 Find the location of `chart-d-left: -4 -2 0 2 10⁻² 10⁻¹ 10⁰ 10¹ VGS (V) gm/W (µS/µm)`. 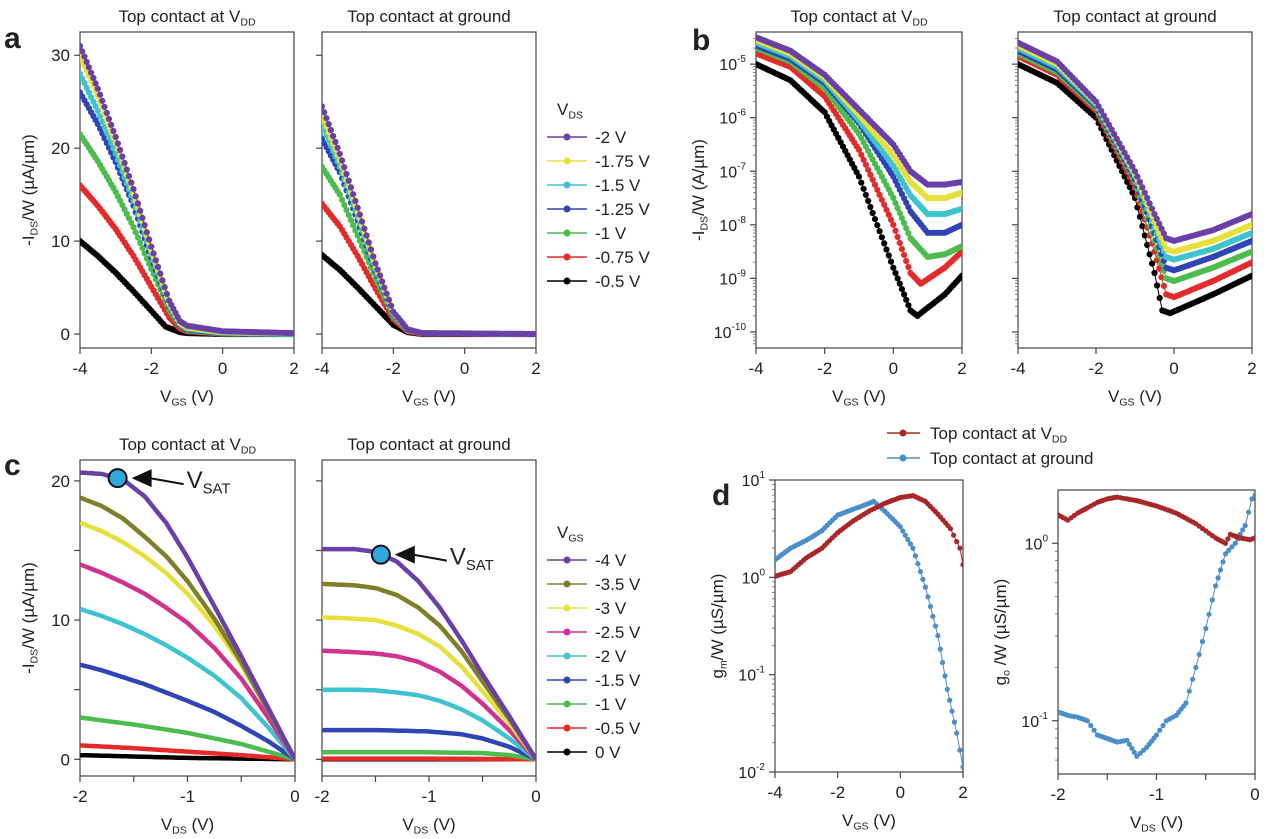

chart-d-left: -4 -2 0 2 10⁻² 10⁻¹ 10⁰ 10¹ VGS (V) gm/W (µS/µm) is located at coordinates (838, 651).